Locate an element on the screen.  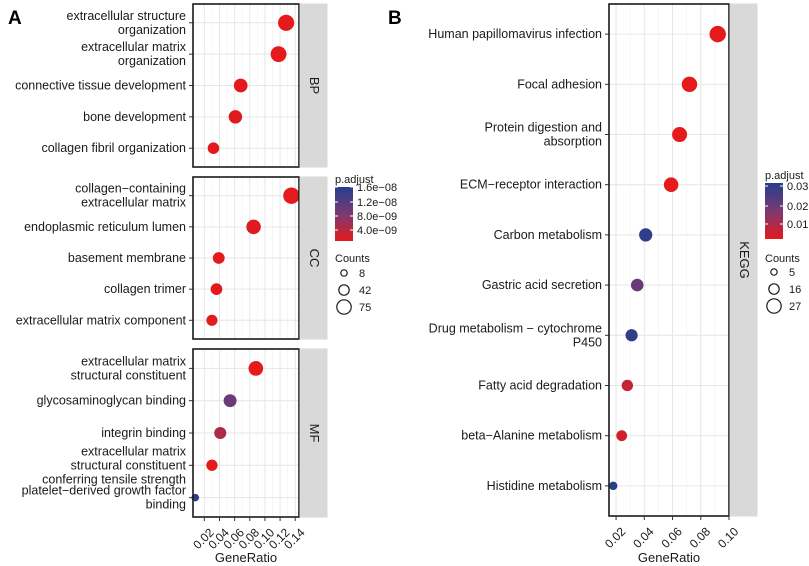
colorbar-tick-label: 4.0e−09 is located at coordinates (377, 231).